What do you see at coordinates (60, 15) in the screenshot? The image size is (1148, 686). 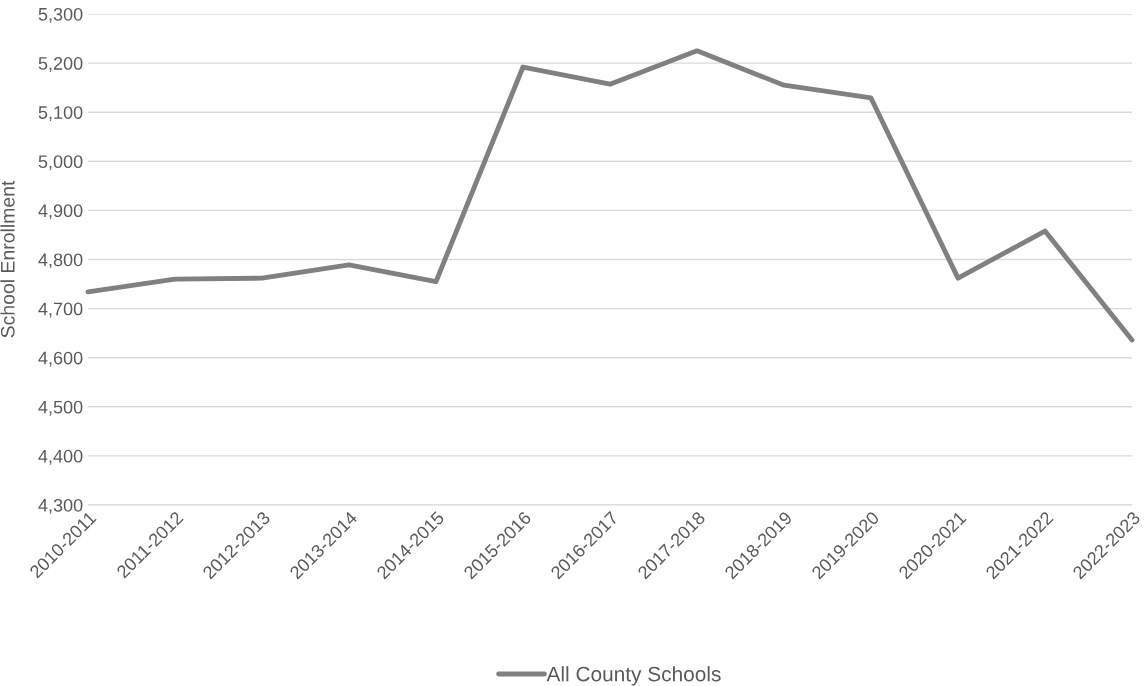 I see `y-tick-label: 5,300` at bounding box center [60, 15].